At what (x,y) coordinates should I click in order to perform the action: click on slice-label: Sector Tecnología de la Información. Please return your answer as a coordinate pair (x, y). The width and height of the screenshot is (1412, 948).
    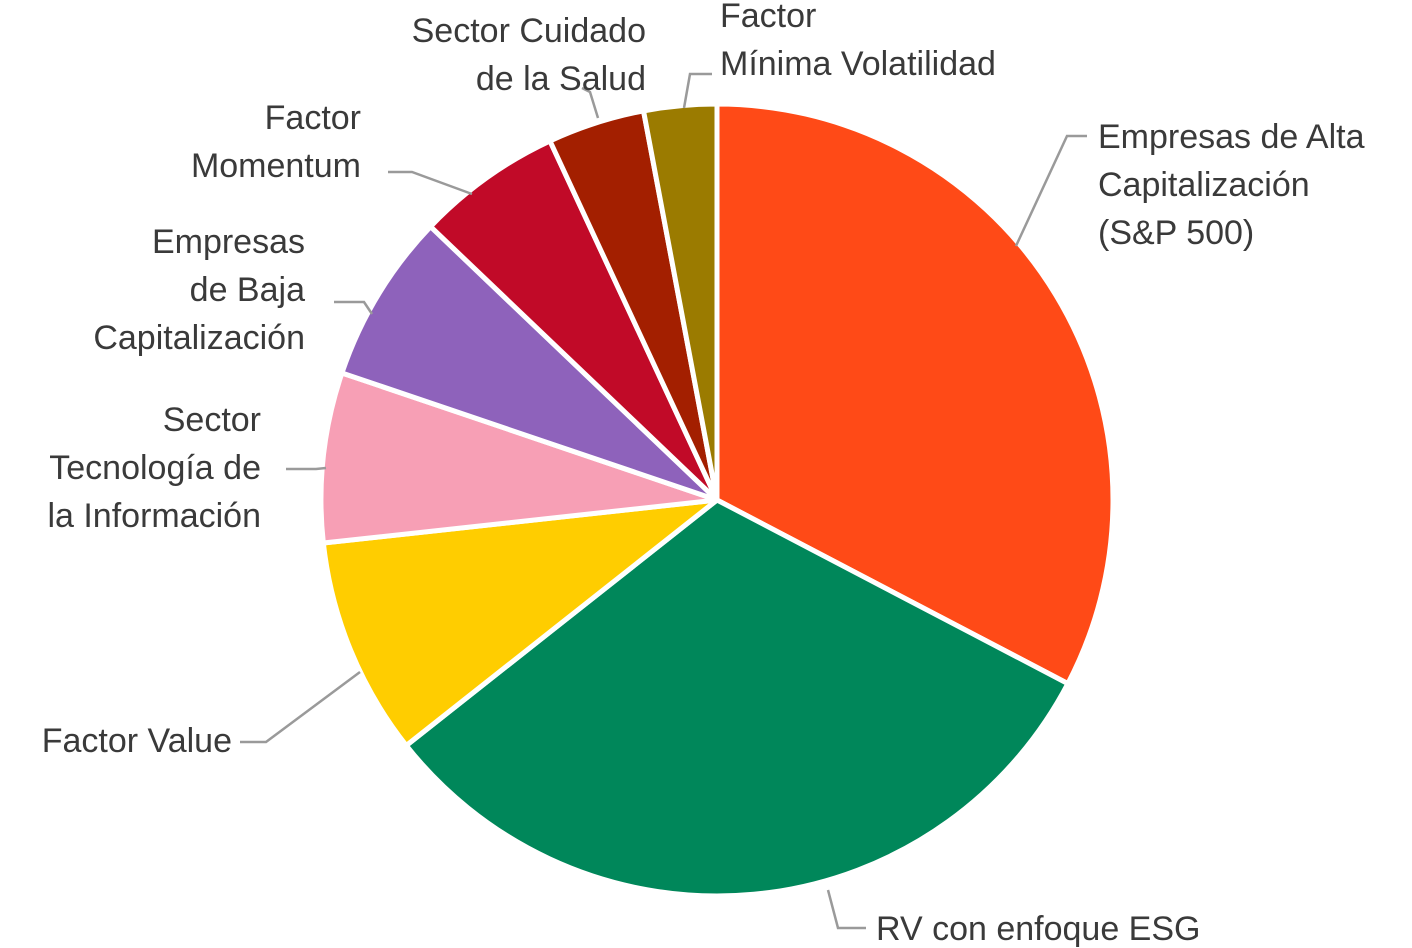
    Looking at the image, I should click on (154, 468).